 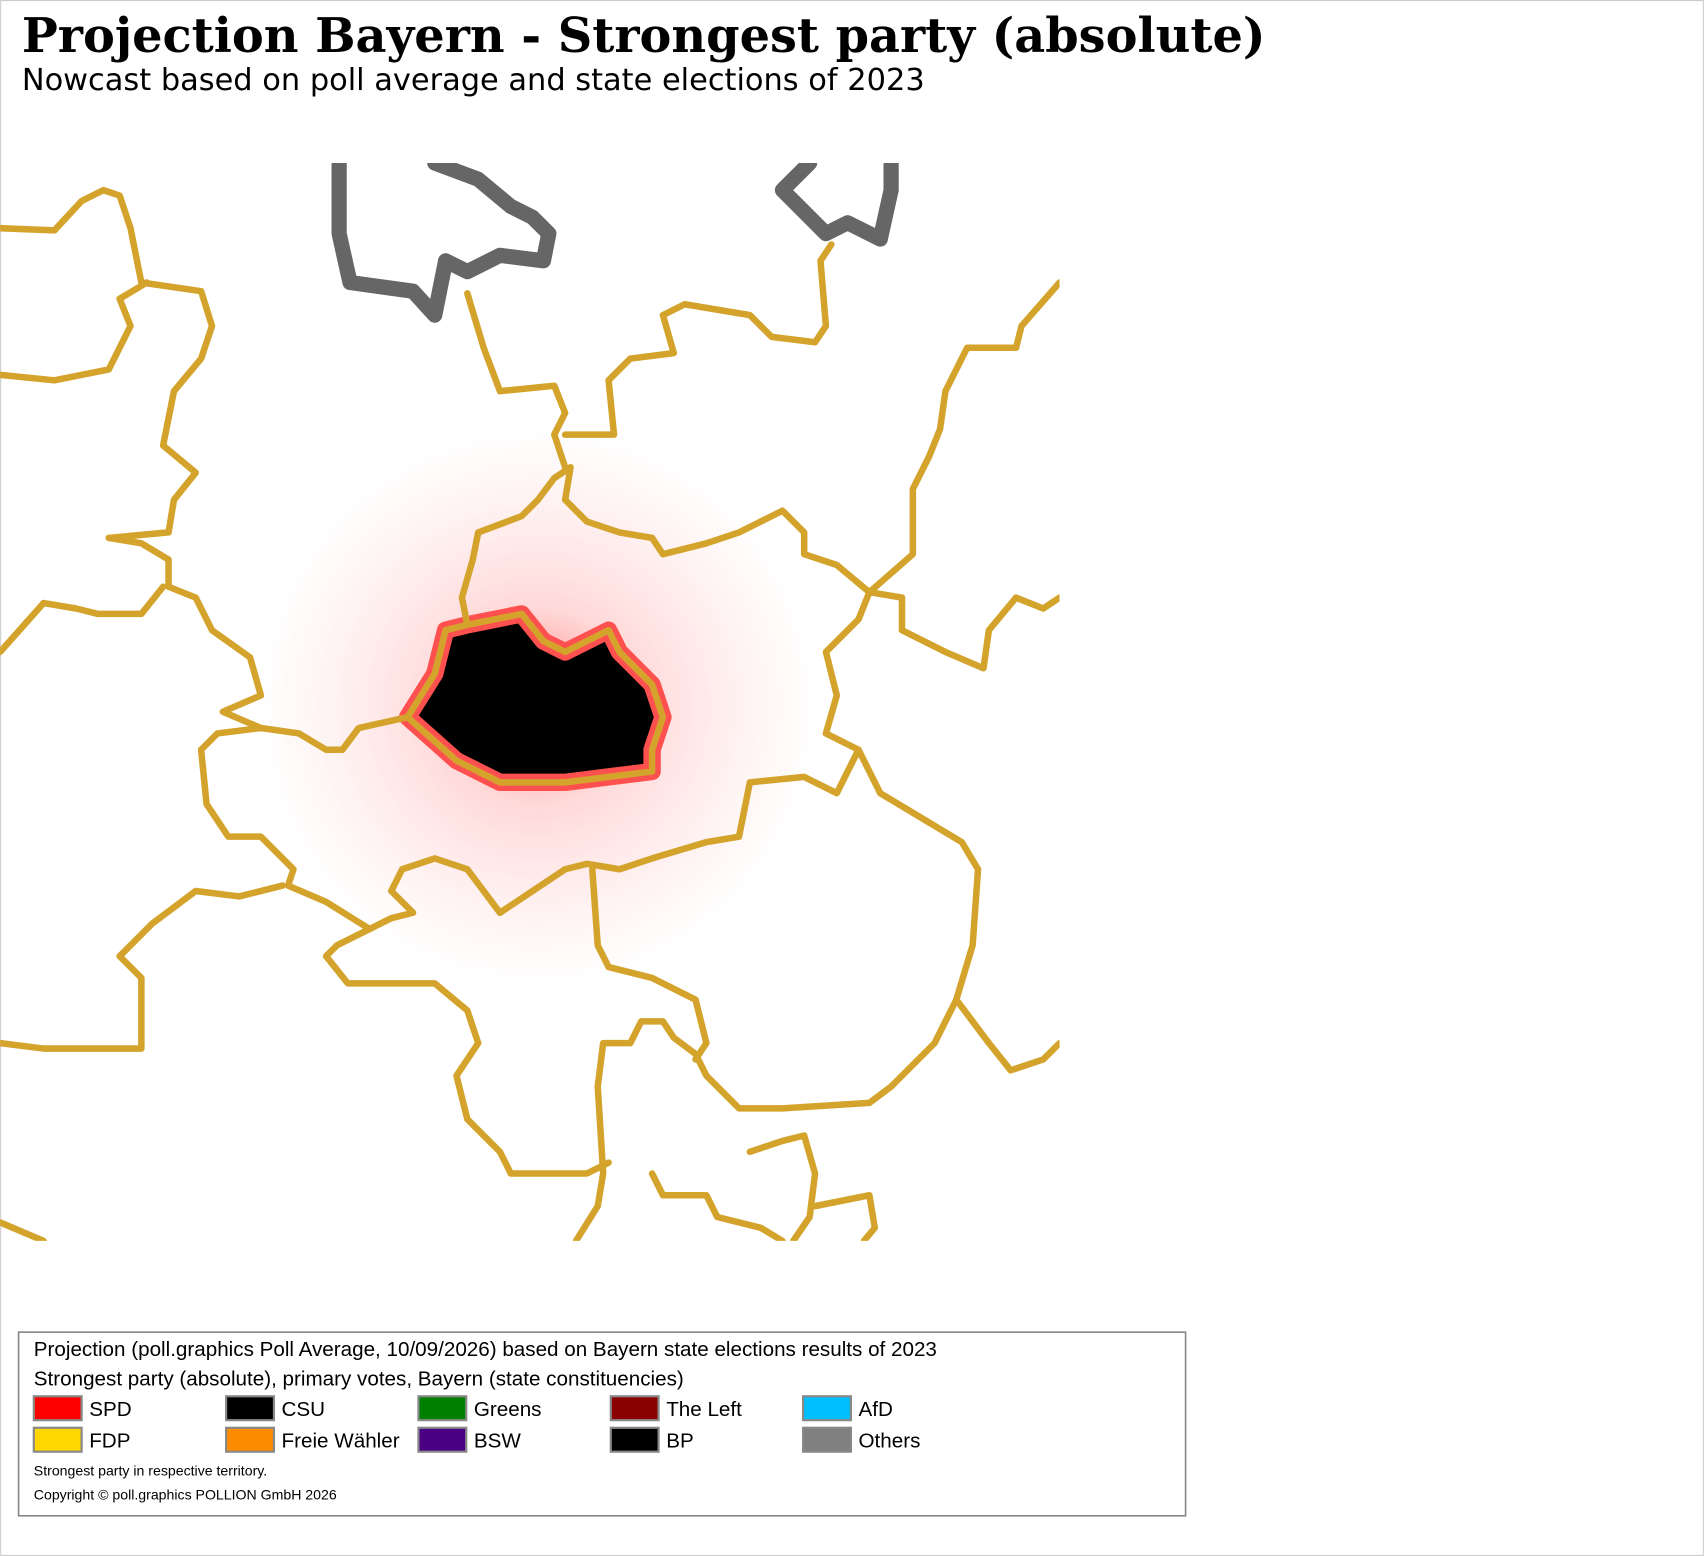 What do you see at coordinates (680, 1440) in the screenshot?
I see `legend-label: BP` at bounding box center [680, 1440].